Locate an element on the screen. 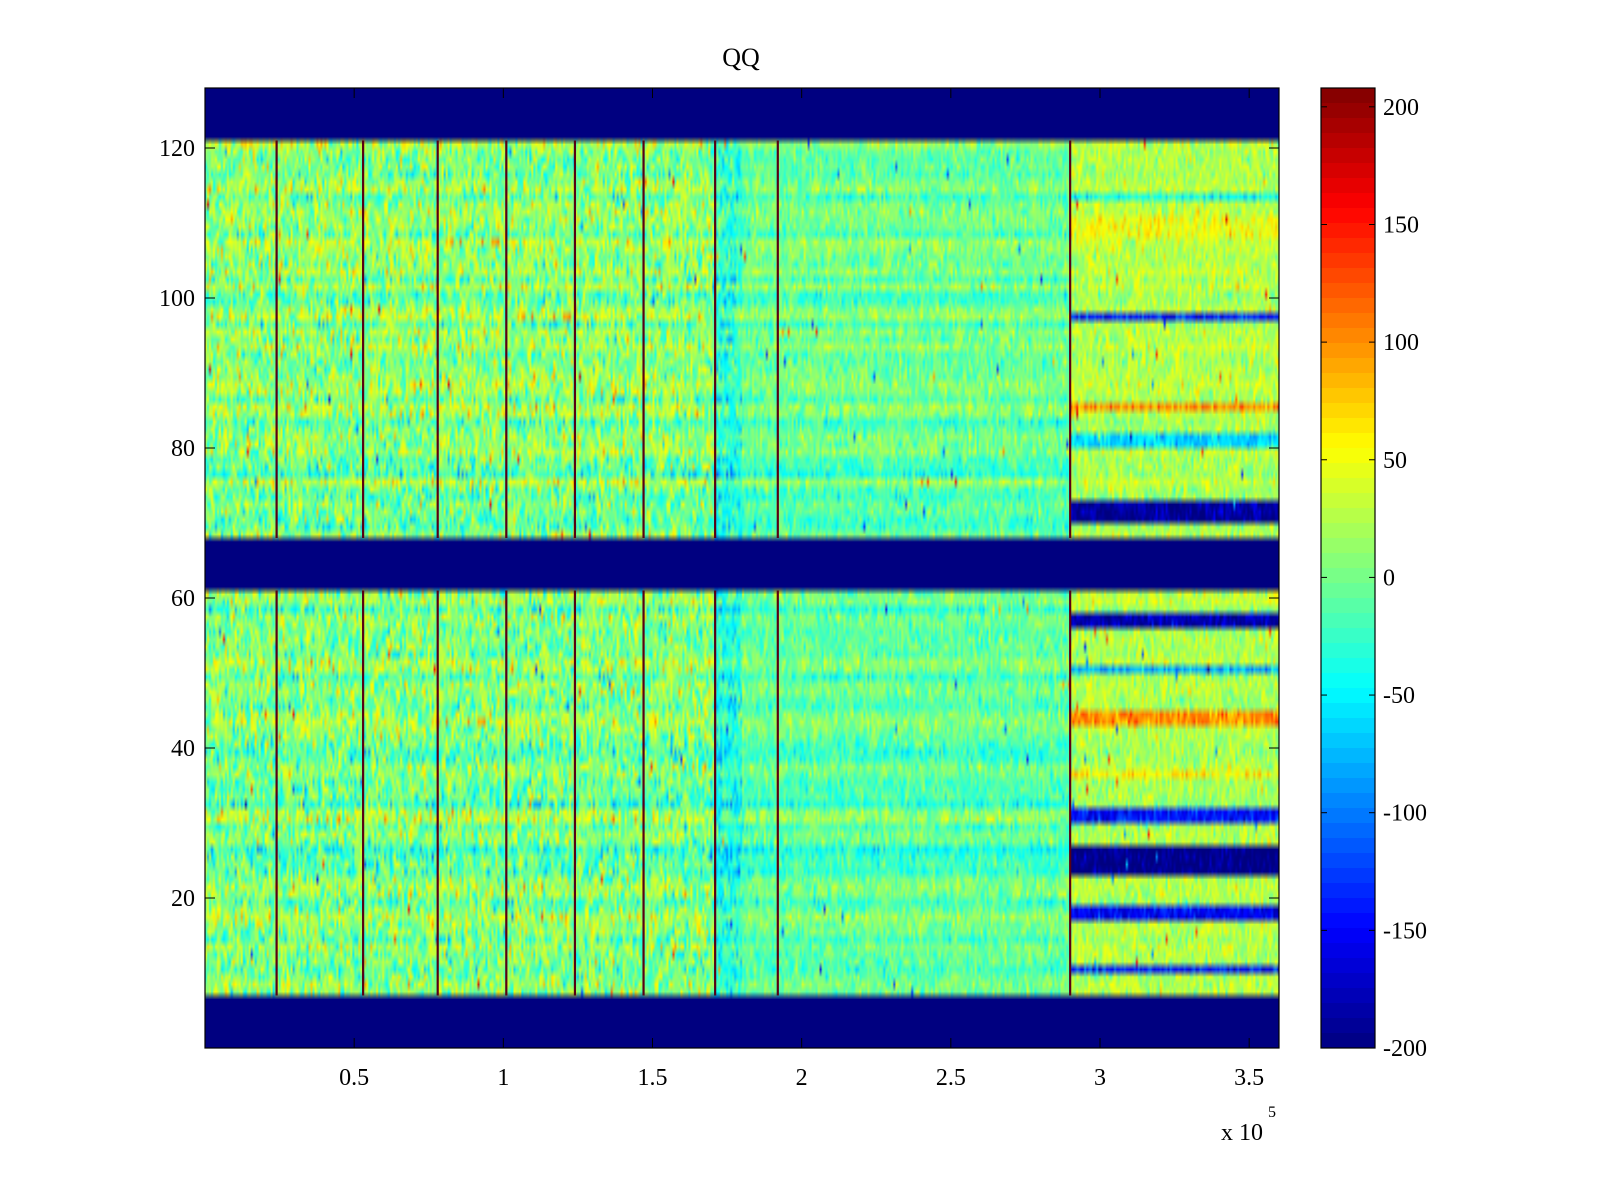  colorbar-tick-label-5: 0 is located at coordinates (1389, 578).